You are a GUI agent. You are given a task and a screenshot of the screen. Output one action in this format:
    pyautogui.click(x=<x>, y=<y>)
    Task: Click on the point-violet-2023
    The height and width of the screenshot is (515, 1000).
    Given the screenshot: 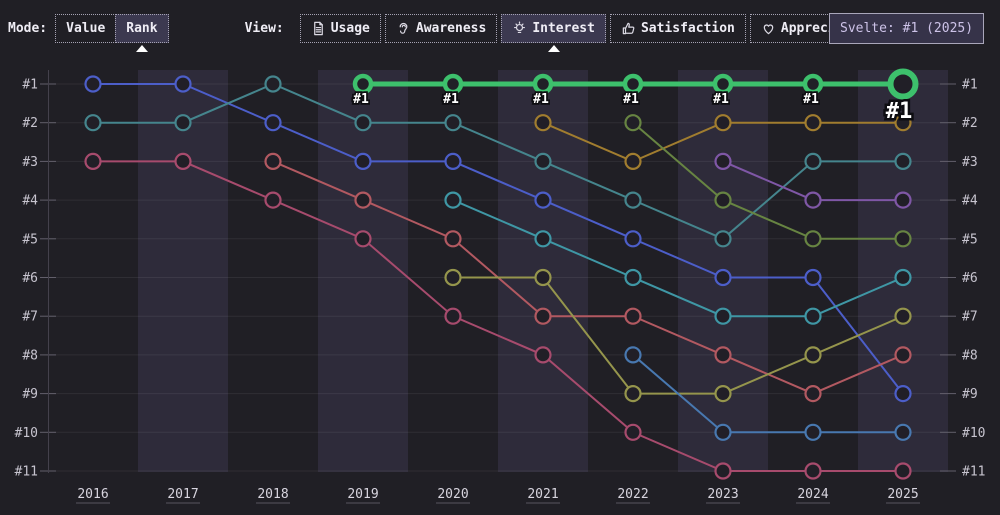 What is the action you would take?
    pyautogui.click(x=723, y=161)
    